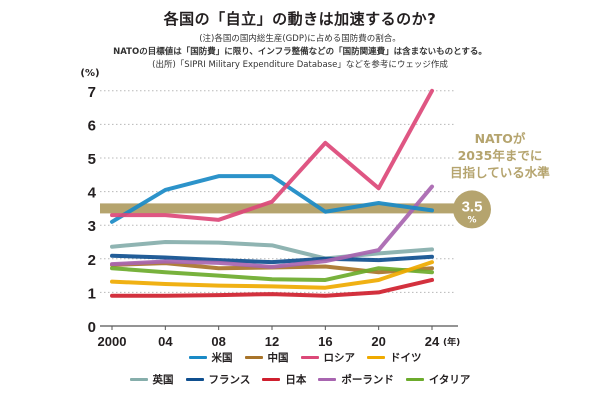 The height and width of the screenshot is (400, 600). What do you see at coordinates (165, 341) in the screenshot?
I see `x-tick-label: 04` at bounding box center [165, 341].